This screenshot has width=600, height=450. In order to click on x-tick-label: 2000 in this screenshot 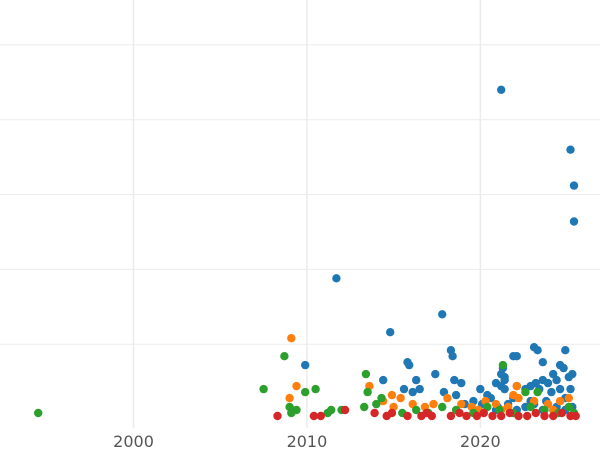, I will do `click(133, 441)`.